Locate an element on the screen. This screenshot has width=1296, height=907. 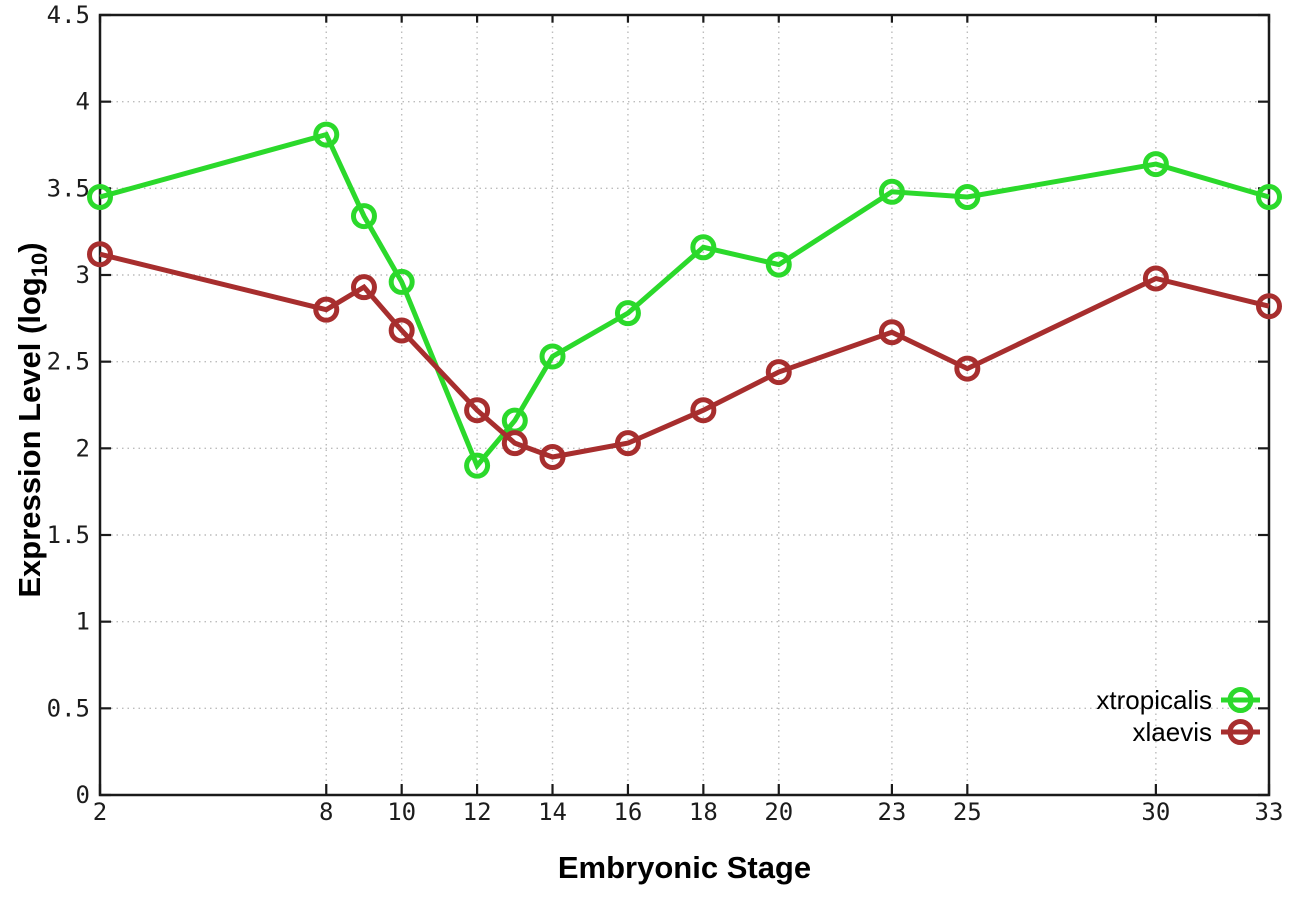
x-tick-label: 10 is located at coordinates (401, 812).